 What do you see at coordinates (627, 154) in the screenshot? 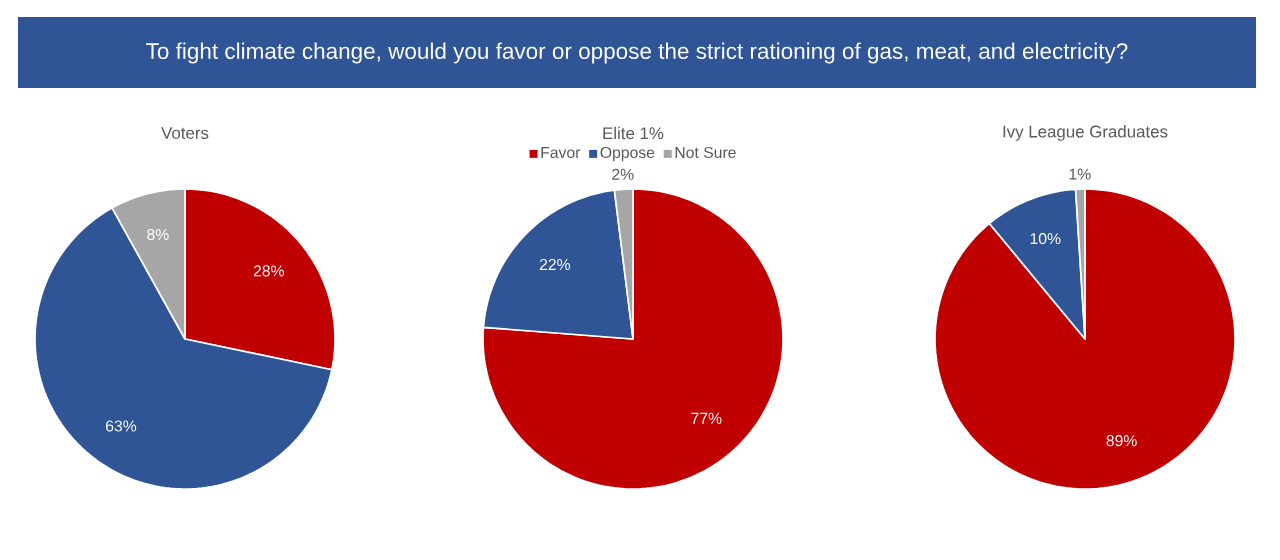
I see `legend-label: Oppose` at bounding box center [627, 154].